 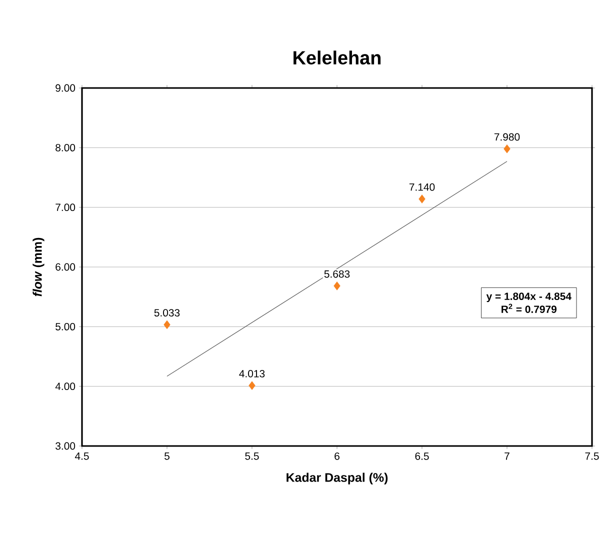 What do you see at coordinates (337, 274) in the screenshot?
I see `data-label: 5.683` at bounding box center [337, 274].